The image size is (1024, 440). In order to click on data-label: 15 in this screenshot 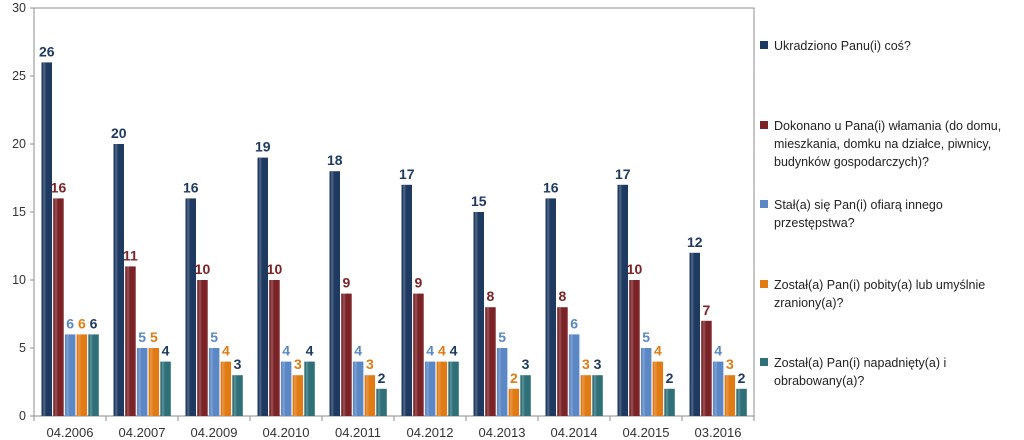, I will do `click(479, 201)`.